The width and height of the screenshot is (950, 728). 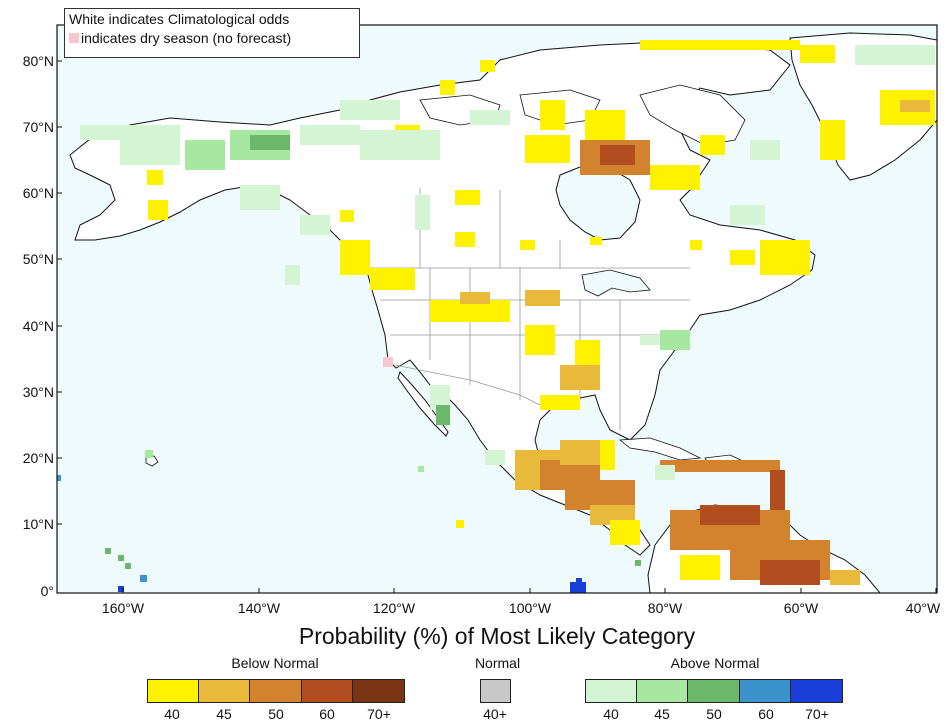 I want to click on below-tick-45: 45, so click(x=224, y=714).